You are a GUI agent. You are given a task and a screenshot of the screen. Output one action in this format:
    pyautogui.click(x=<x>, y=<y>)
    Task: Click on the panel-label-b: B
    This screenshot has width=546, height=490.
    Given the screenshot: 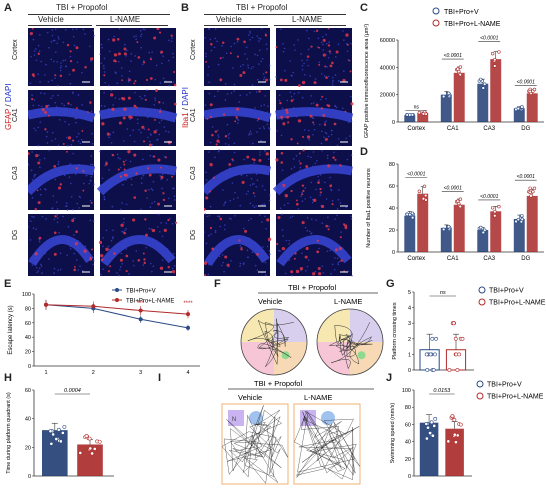 What is the action you would take?
    pyautogui.click(x=185, y=8)
    